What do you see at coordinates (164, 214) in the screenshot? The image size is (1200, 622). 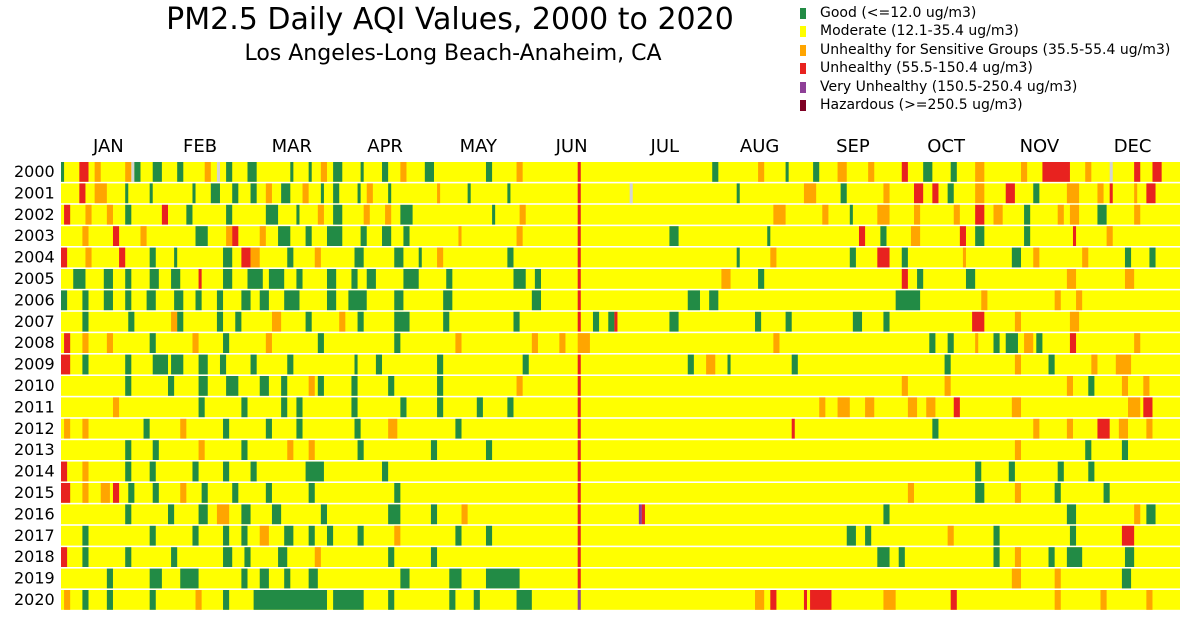 I see `day-cell-2002-34-unhealthy` at bounding box center [164, 214].